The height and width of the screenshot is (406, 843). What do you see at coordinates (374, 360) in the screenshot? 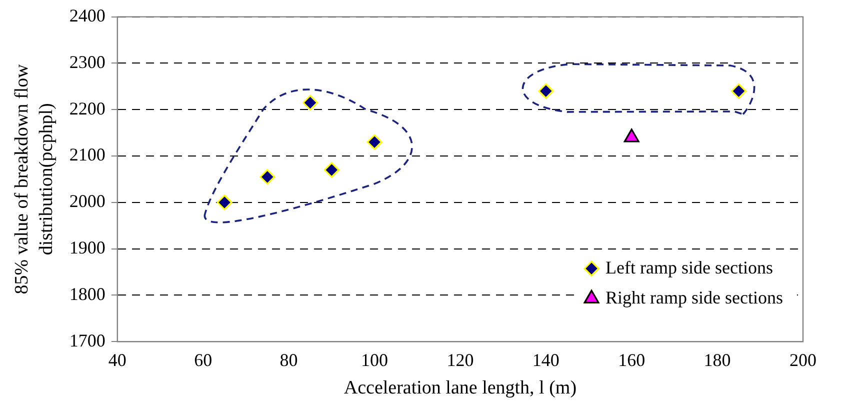
I see `x-tick-label: 100` at bounding box center [374, 360].